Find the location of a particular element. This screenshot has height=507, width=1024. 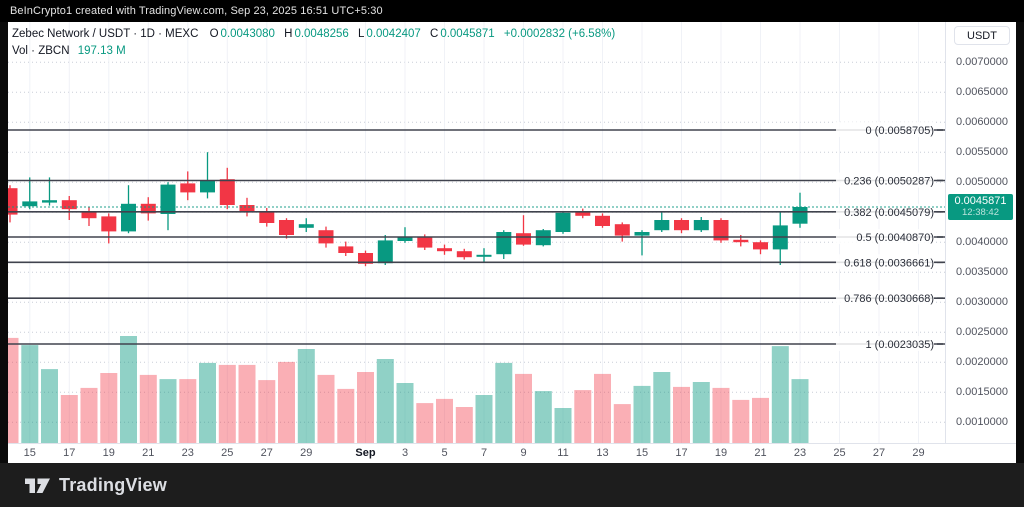

svg-text: 0.618 (0.0036661) is located at coordinates (889, 263).